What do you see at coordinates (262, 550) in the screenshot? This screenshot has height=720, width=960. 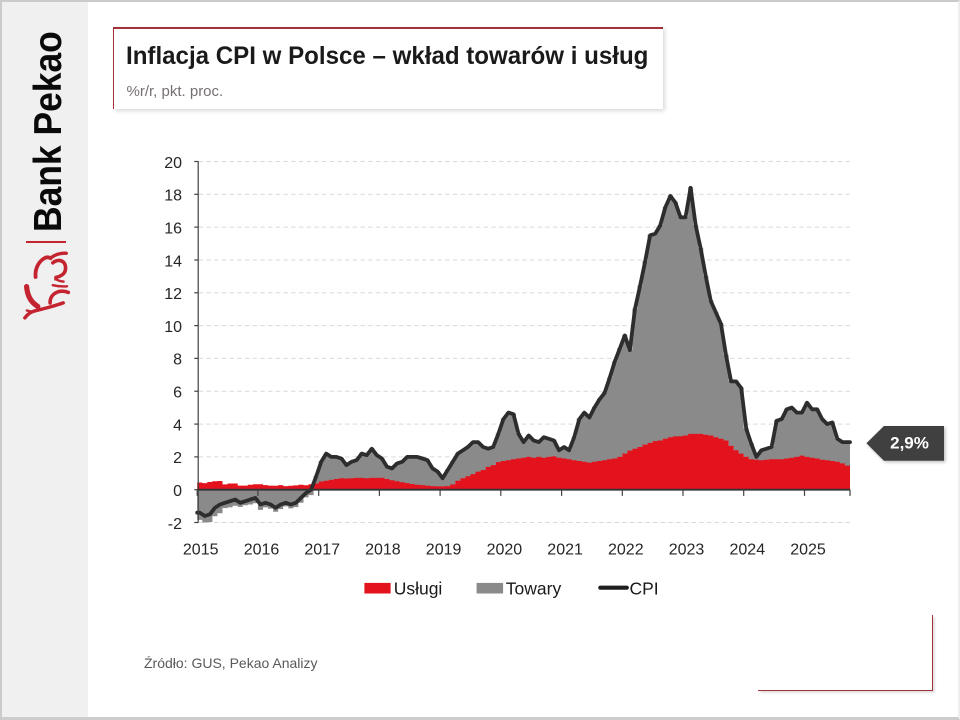 I see `svg-text: 2016` at bounding box center [262, 550].